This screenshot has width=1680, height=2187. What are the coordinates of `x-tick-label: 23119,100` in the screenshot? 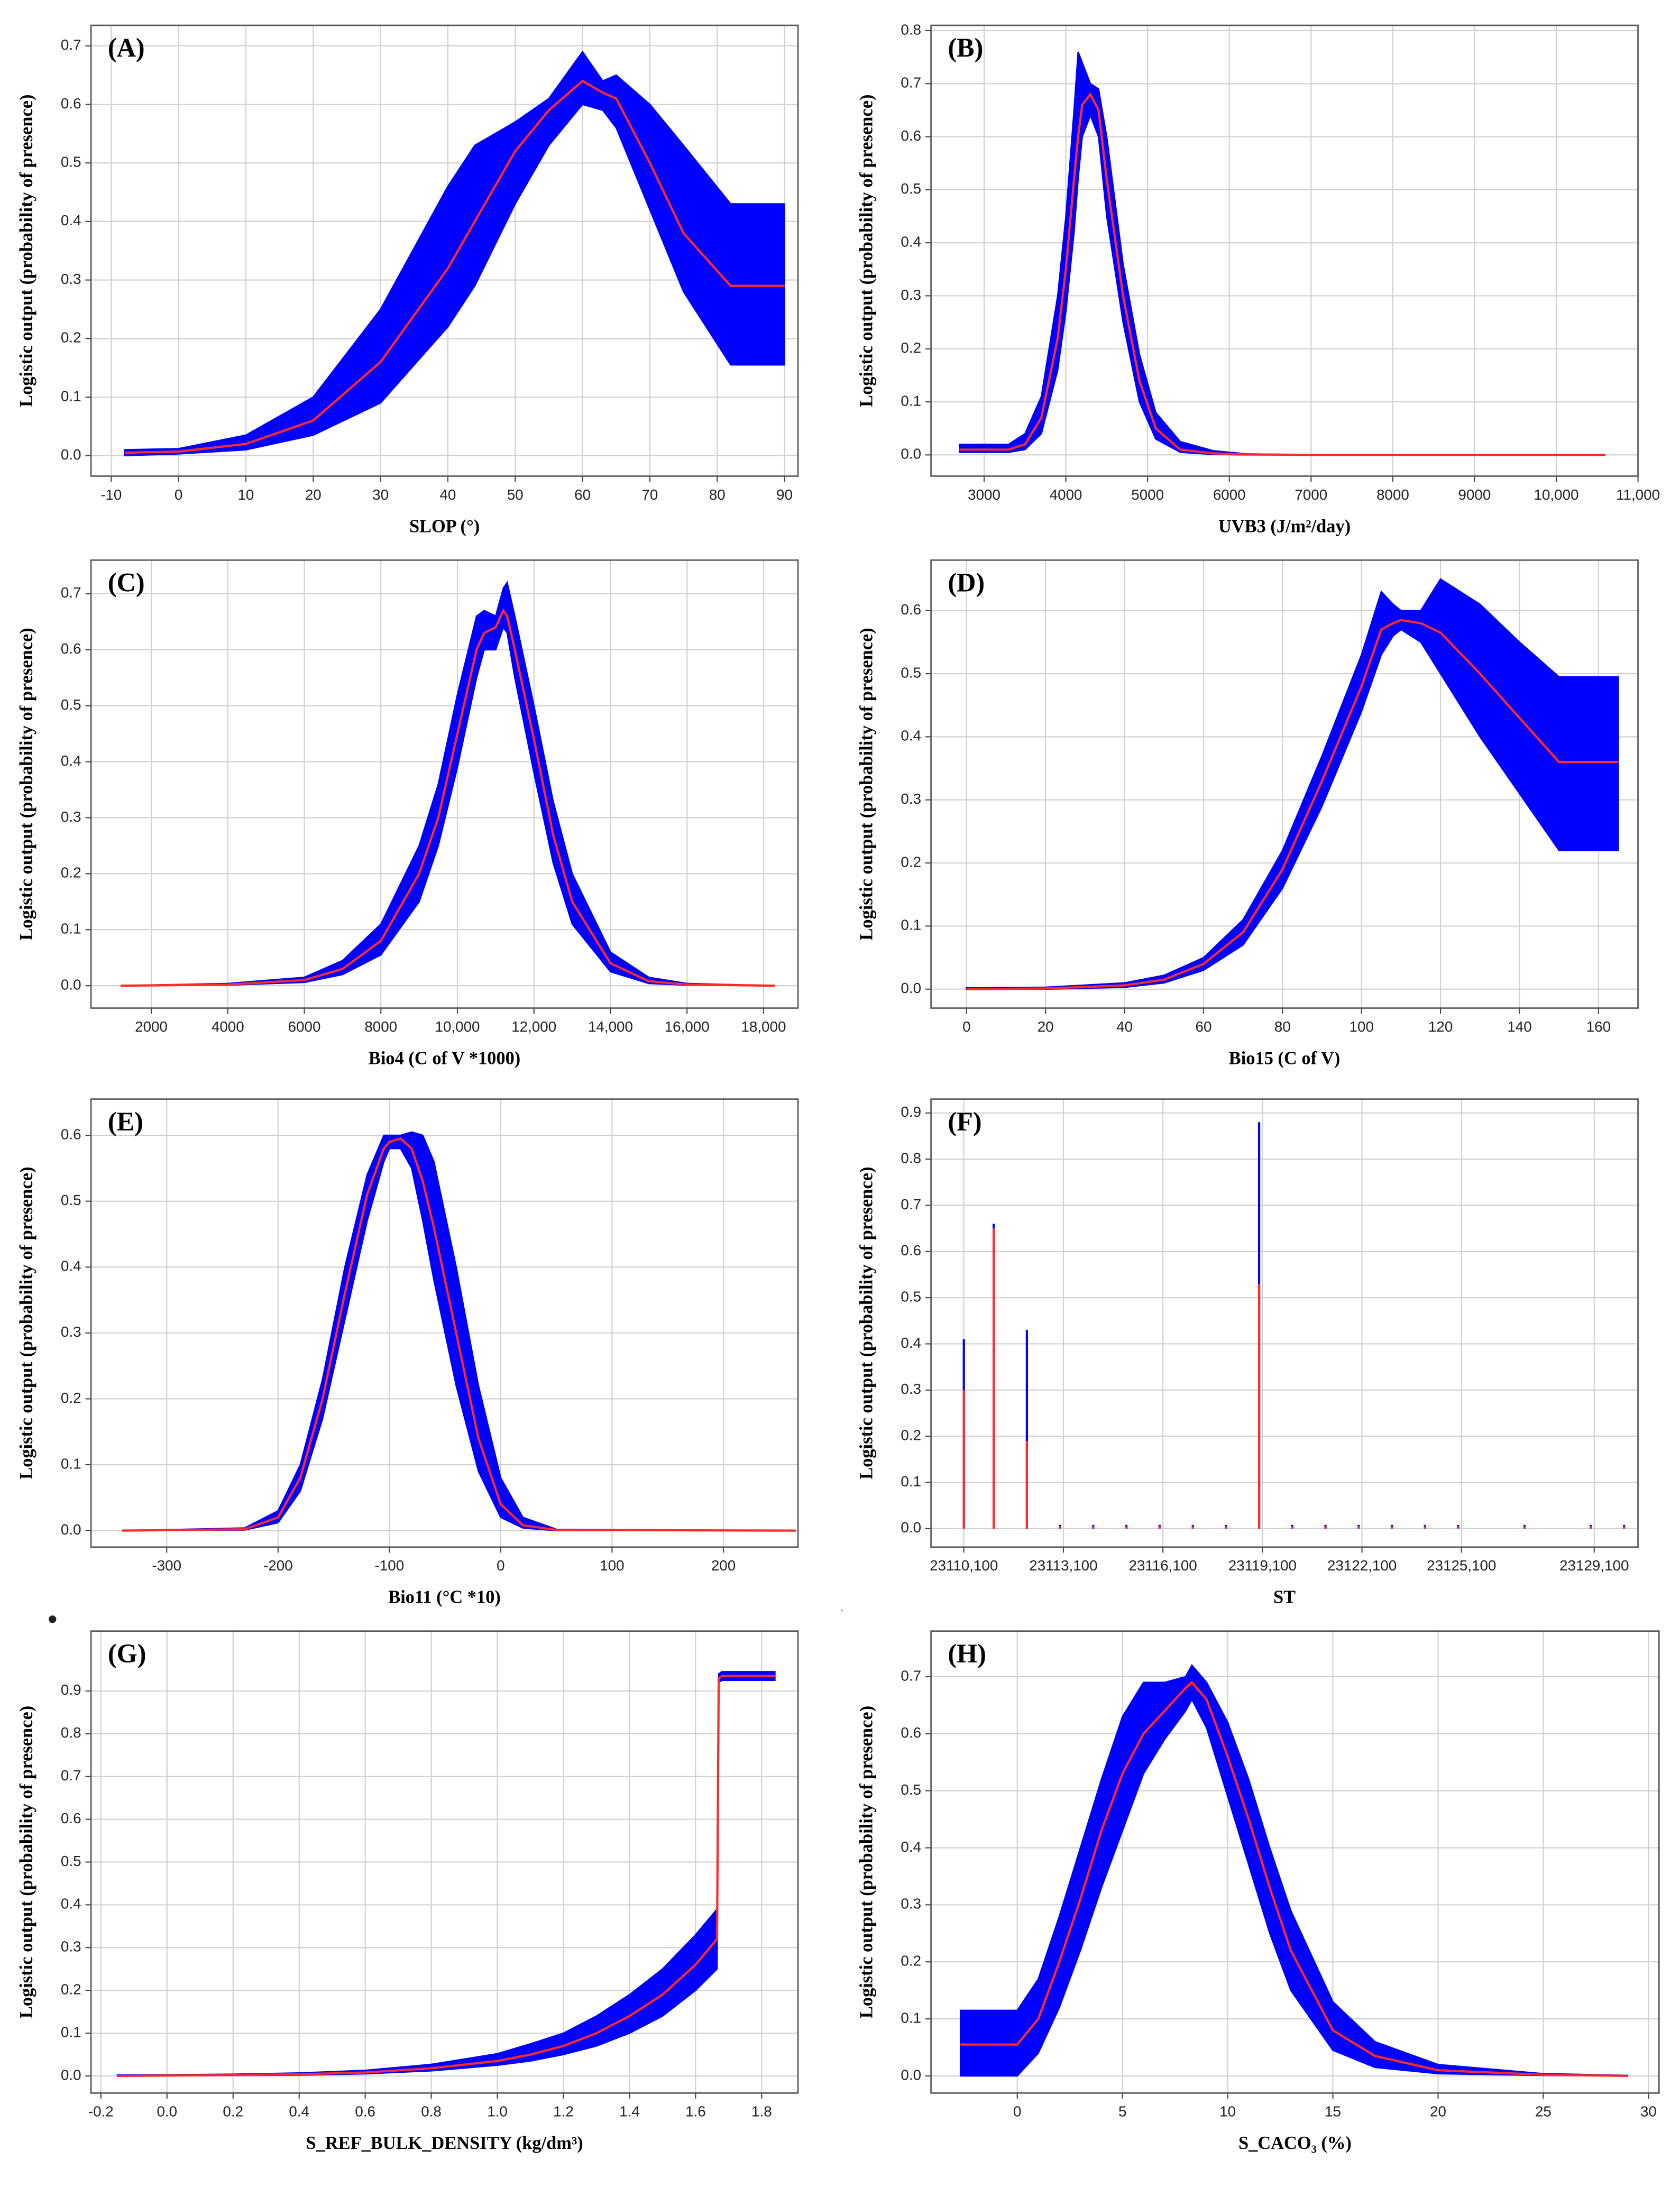 It's located at (1262, 1566).